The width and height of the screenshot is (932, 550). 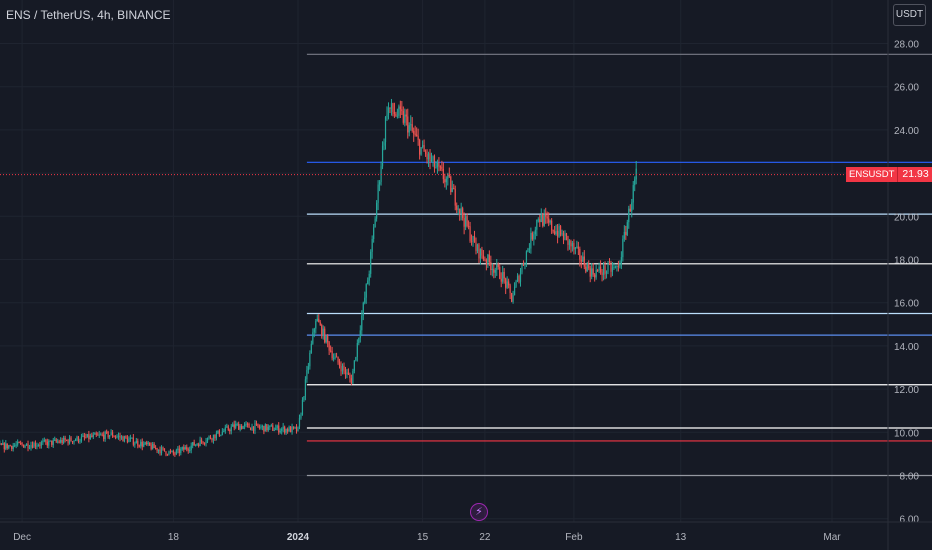 What do you see at coordinates (88, 15) in the screenshot?
I see `symbol-title: ENS / TetherUS, 4h, BINANCE` at bounding box center [88, 15].